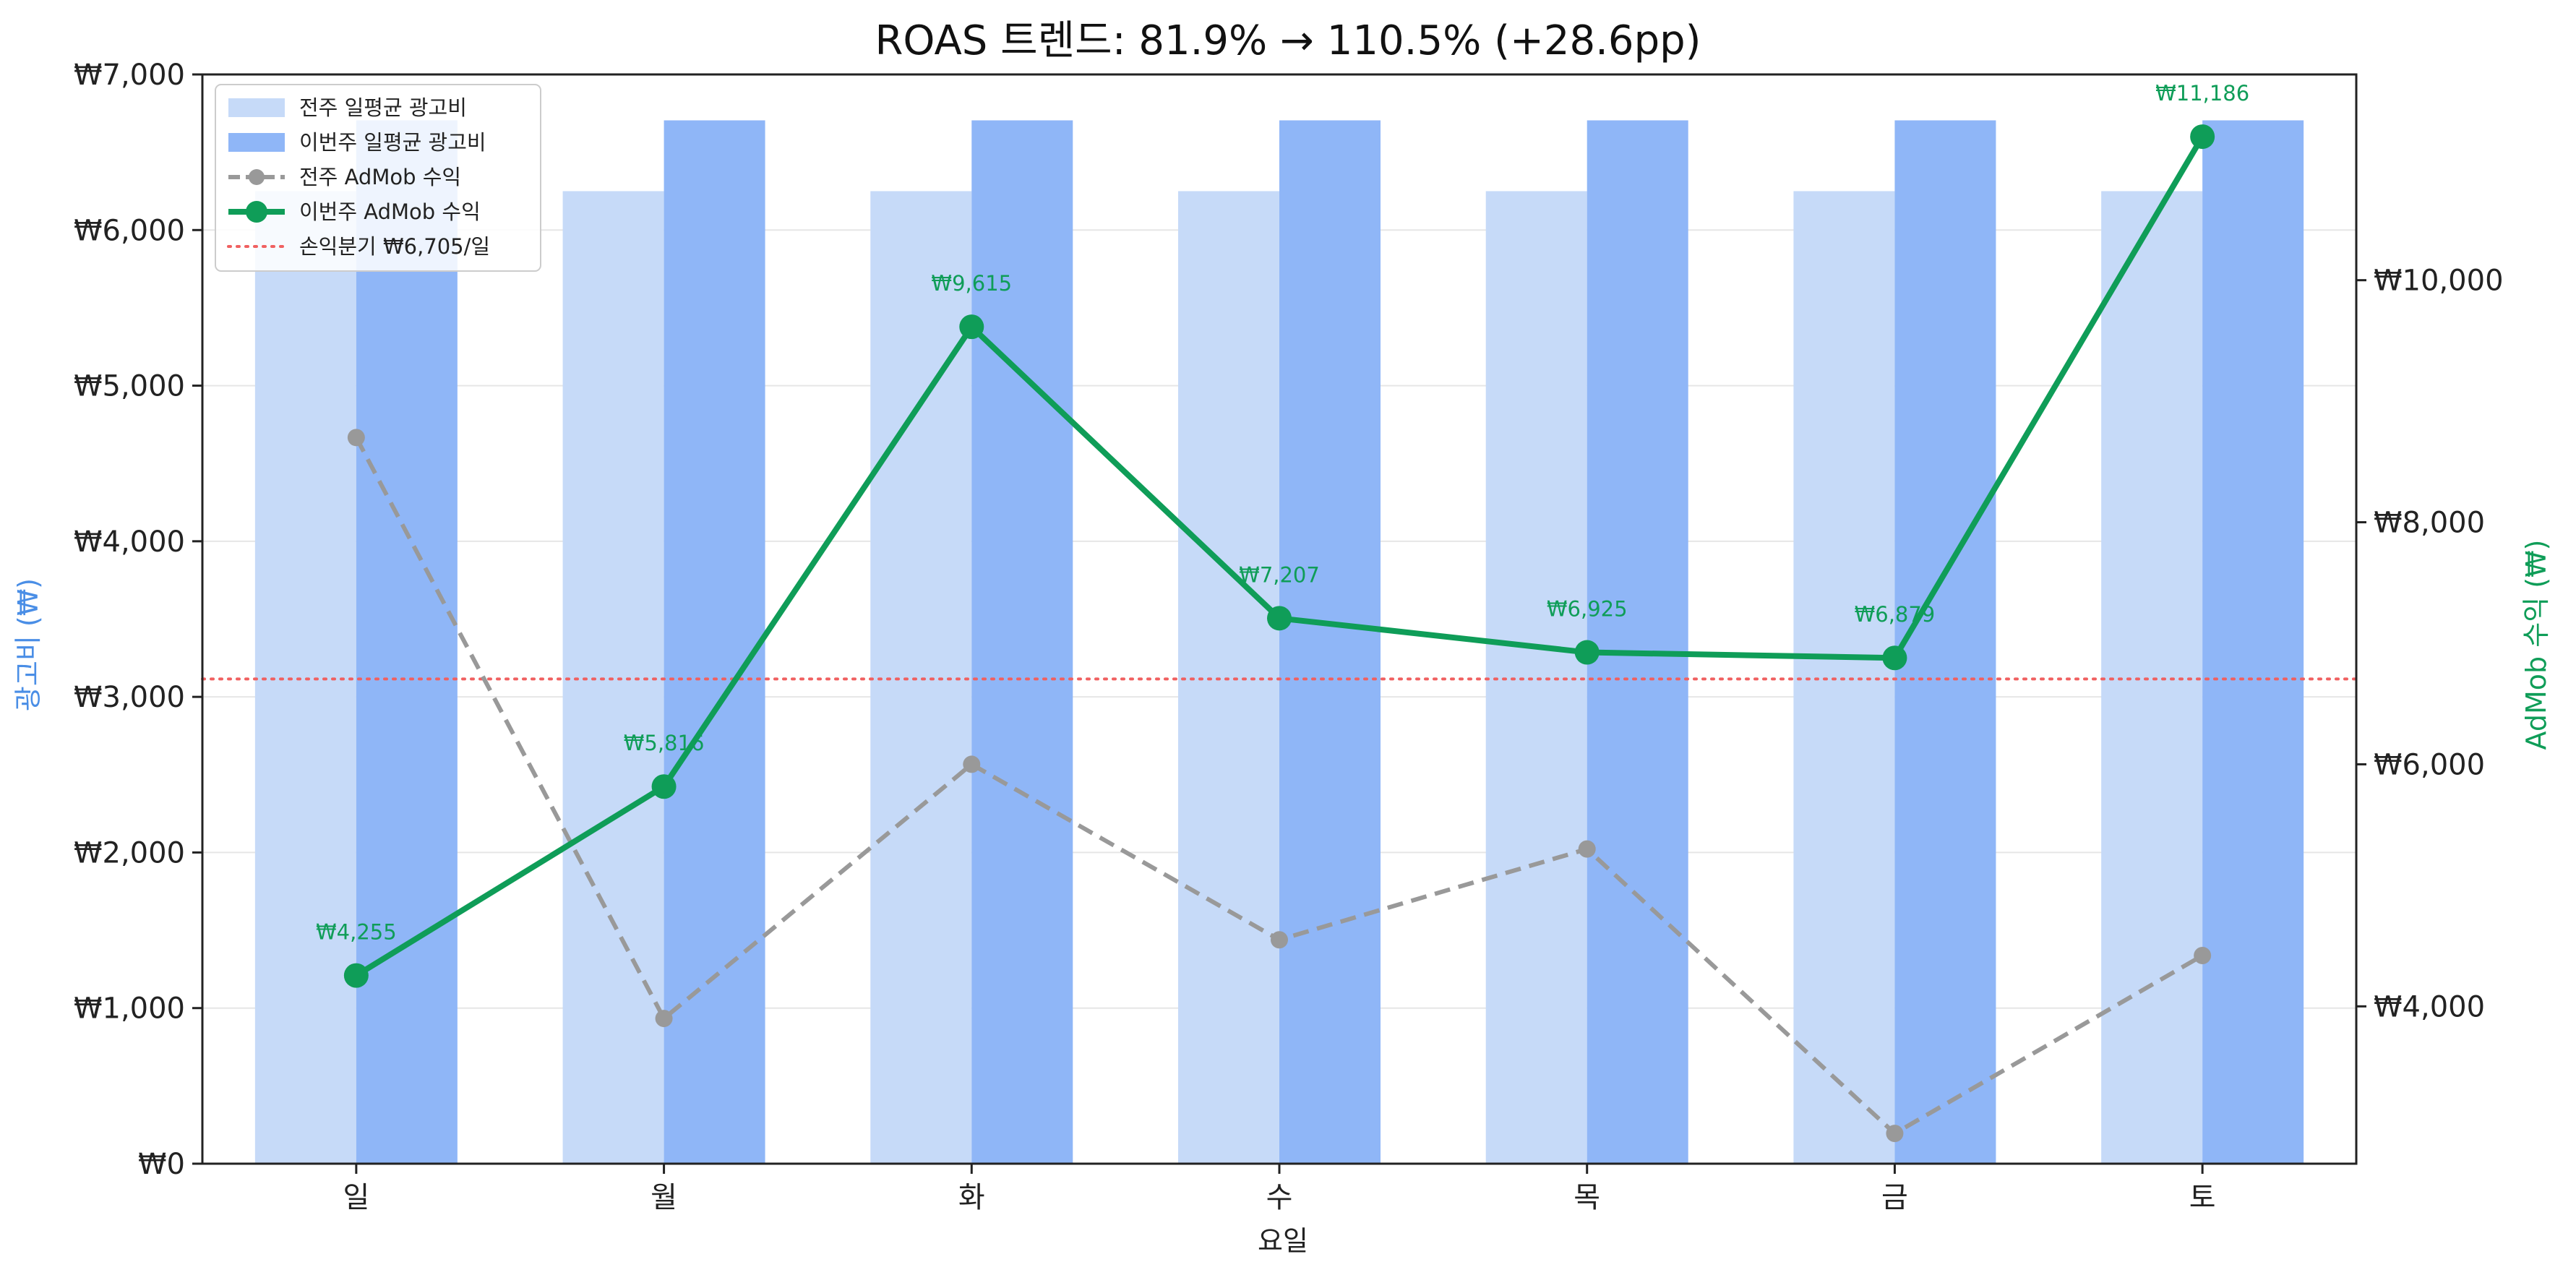 The height and width of the screenshot is (1275, 2576). I want to click on y-right-tick-label: ₩6,000, so click(2430, 764).